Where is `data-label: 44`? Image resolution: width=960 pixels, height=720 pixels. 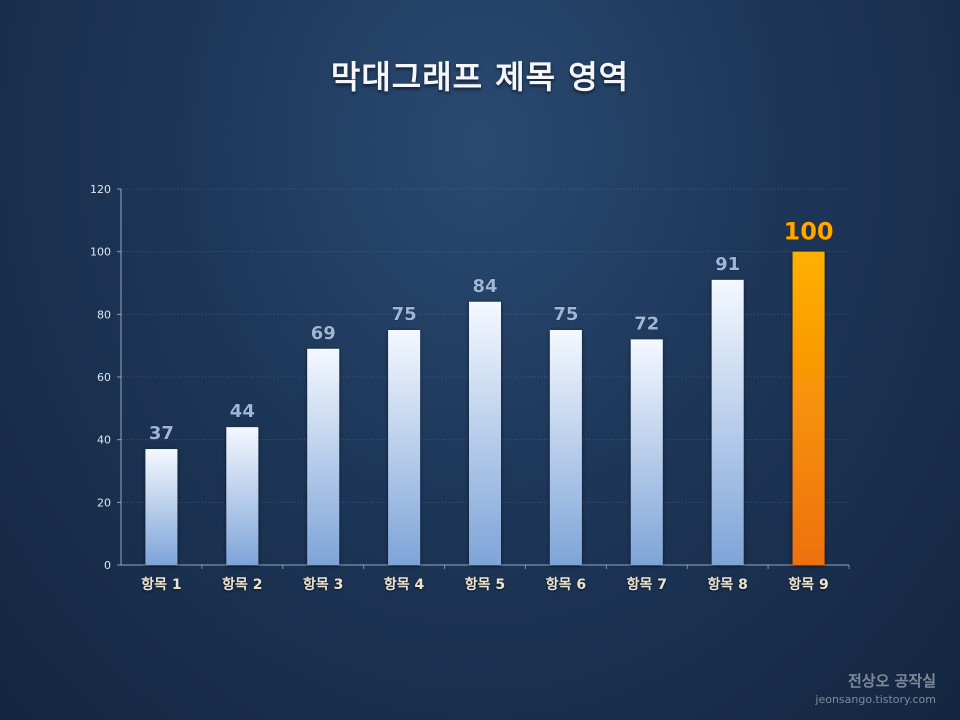 data-label: 44 is located at coordinates (242, 411).